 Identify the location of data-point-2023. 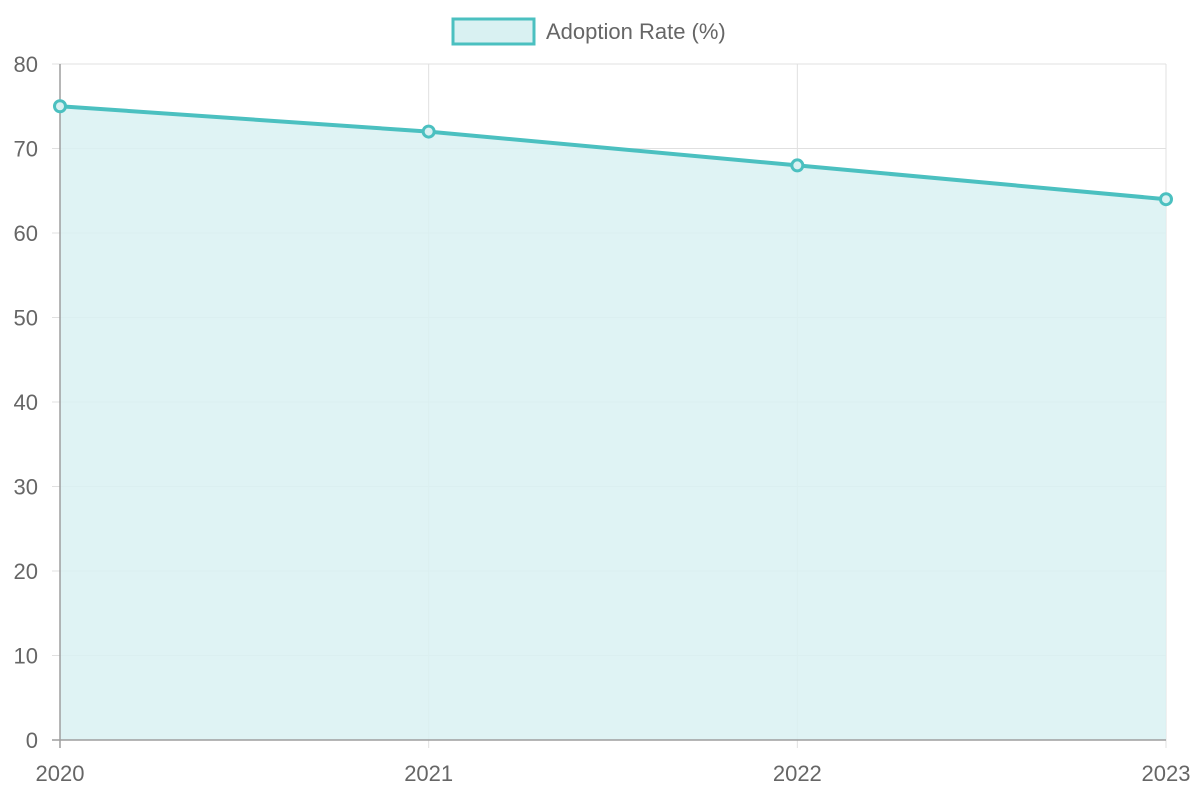
(1166, 199).